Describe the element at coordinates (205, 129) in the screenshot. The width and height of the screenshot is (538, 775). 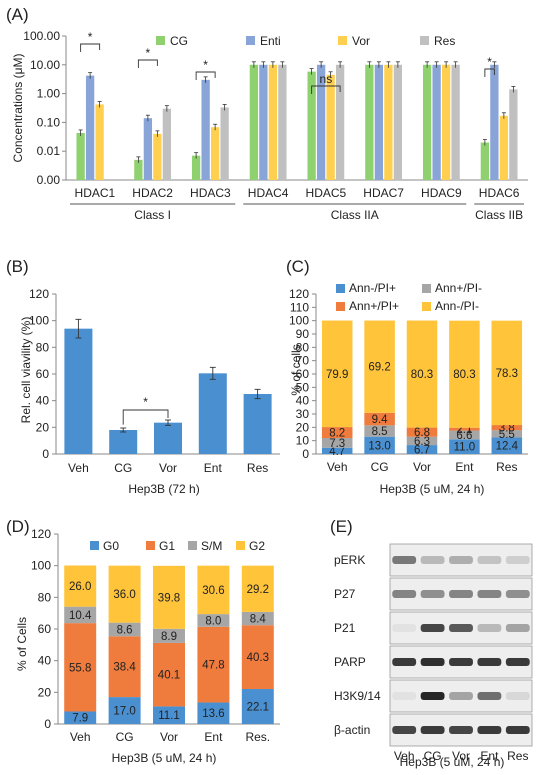
I see `a-bar-enti-hdac3` at that location.